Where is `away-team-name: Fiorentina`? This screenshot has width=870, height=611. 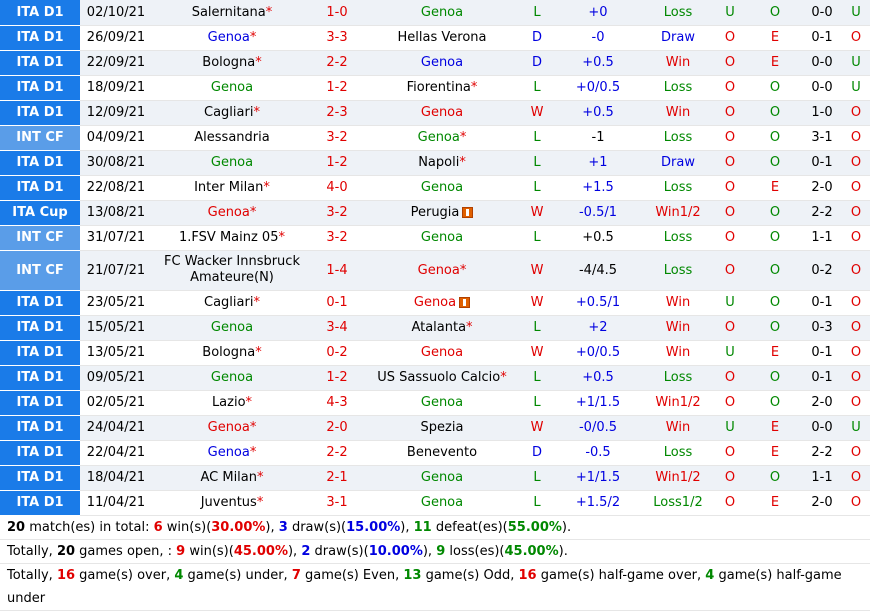 away-team-name: Fiorentina is located at coordinates (438, 87).